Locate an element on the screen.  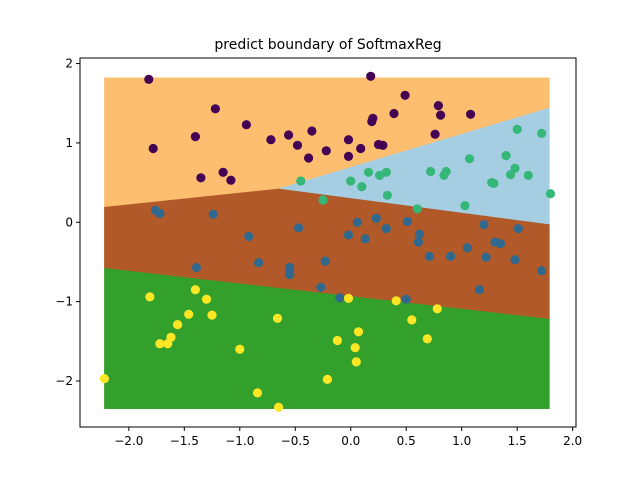
y-tick-label-1: −1 is located at coordinates (64, 302).